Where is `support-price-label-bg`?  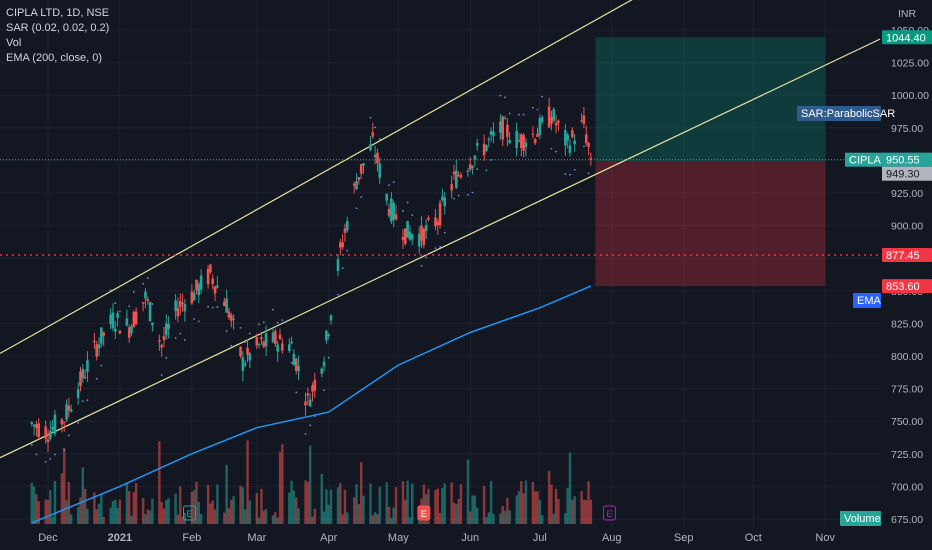 support-price-label-bg is located at coordinates (907, 255).